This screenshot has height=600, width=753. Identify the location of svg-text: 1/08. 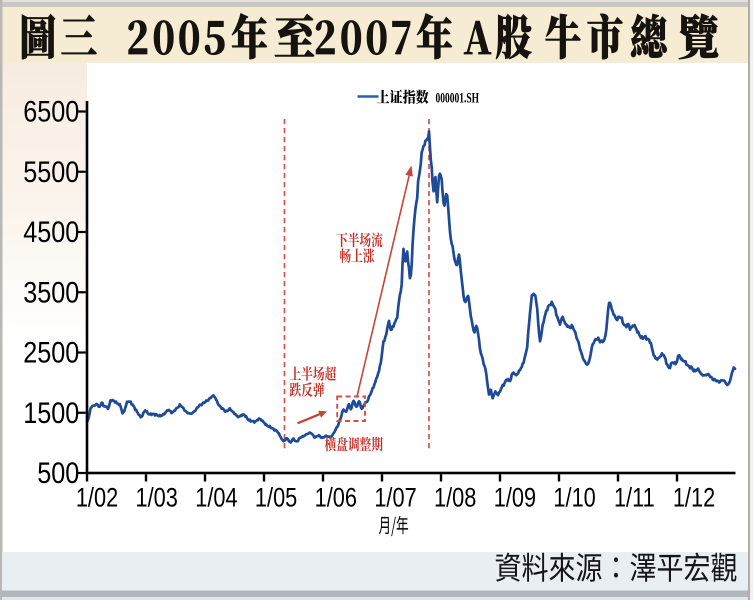
(455, 498).